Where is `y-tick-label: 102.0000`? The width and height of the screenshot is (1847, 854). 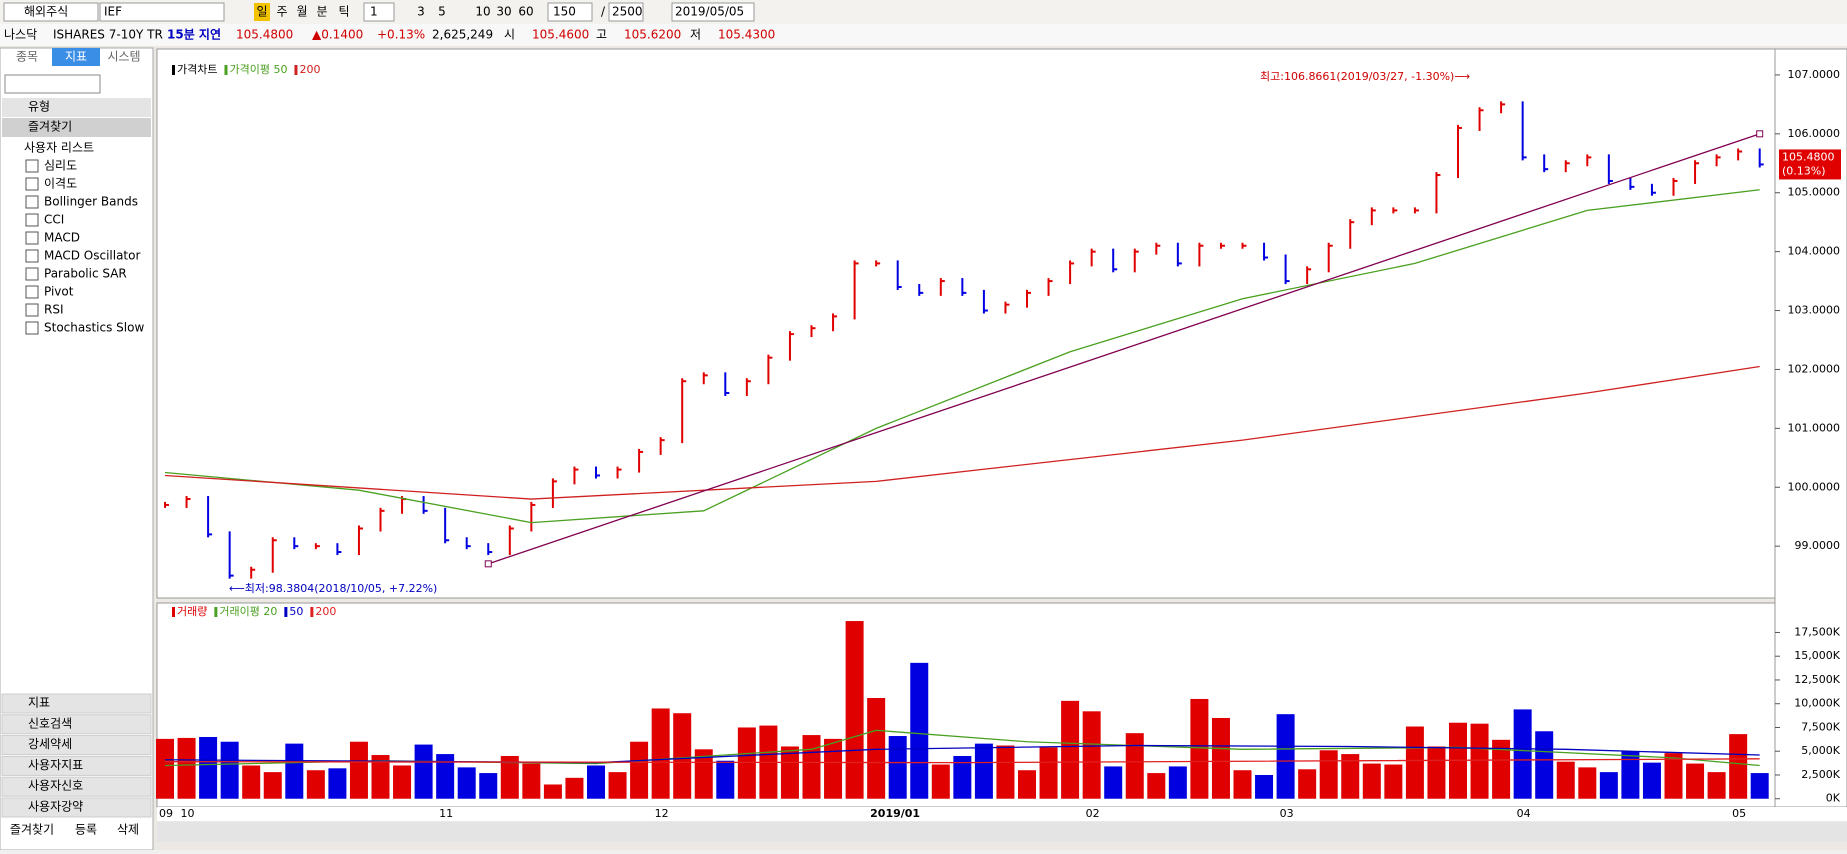 y-tick-label: 102.0000 is located at coordinates (1814, 368).